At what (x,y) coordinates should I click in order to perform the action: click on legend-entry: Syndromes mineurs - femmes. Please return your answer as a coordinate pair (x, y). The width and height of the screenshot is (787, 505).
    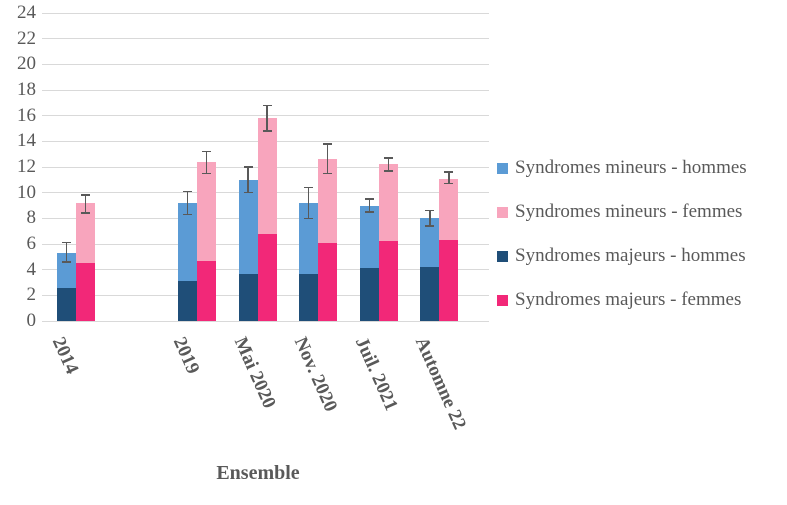
    Looking at the image, I should click on (622, 212).